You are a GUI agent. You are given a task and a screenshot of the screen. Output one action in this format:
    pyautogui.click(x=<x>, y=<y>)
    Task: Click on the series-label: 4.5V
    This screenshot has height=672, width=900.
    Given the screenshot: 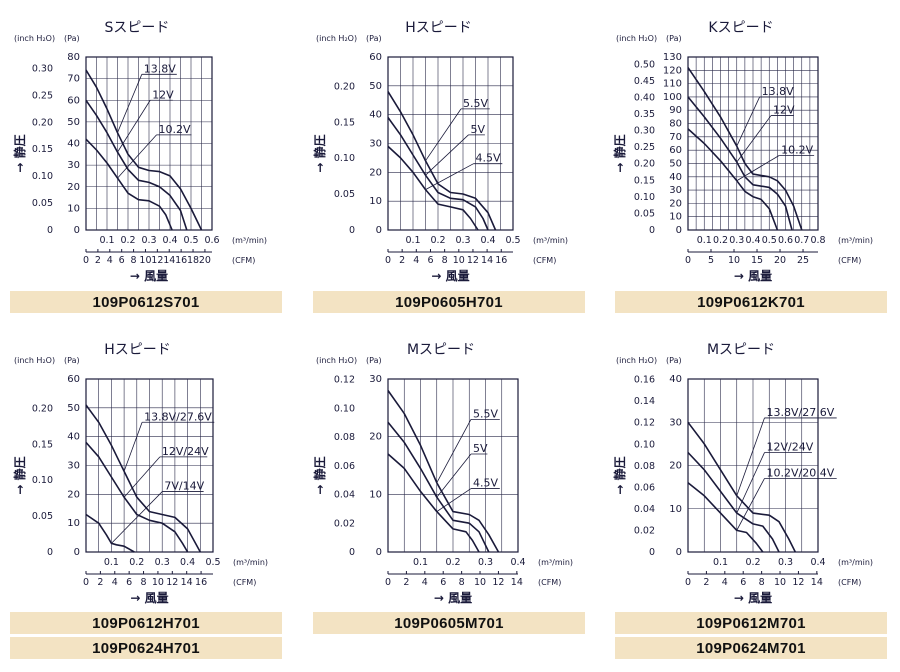 What is the action you would take?
    pyautogui.click(x=485, y=483)
    